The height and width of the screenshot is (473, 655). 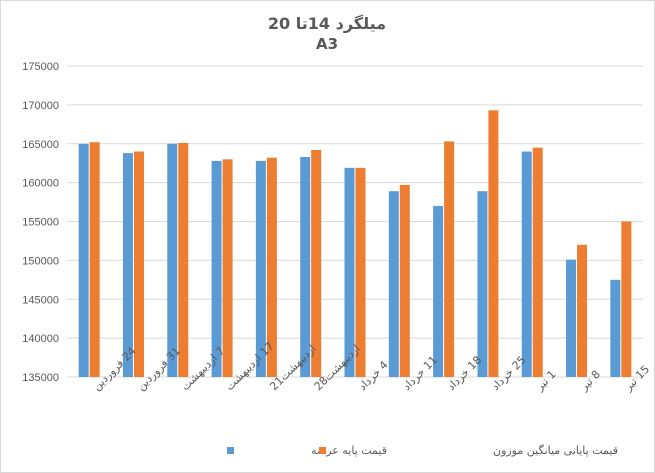 I want to click on y-tick-label: 155000, so click(x=40, y=223).